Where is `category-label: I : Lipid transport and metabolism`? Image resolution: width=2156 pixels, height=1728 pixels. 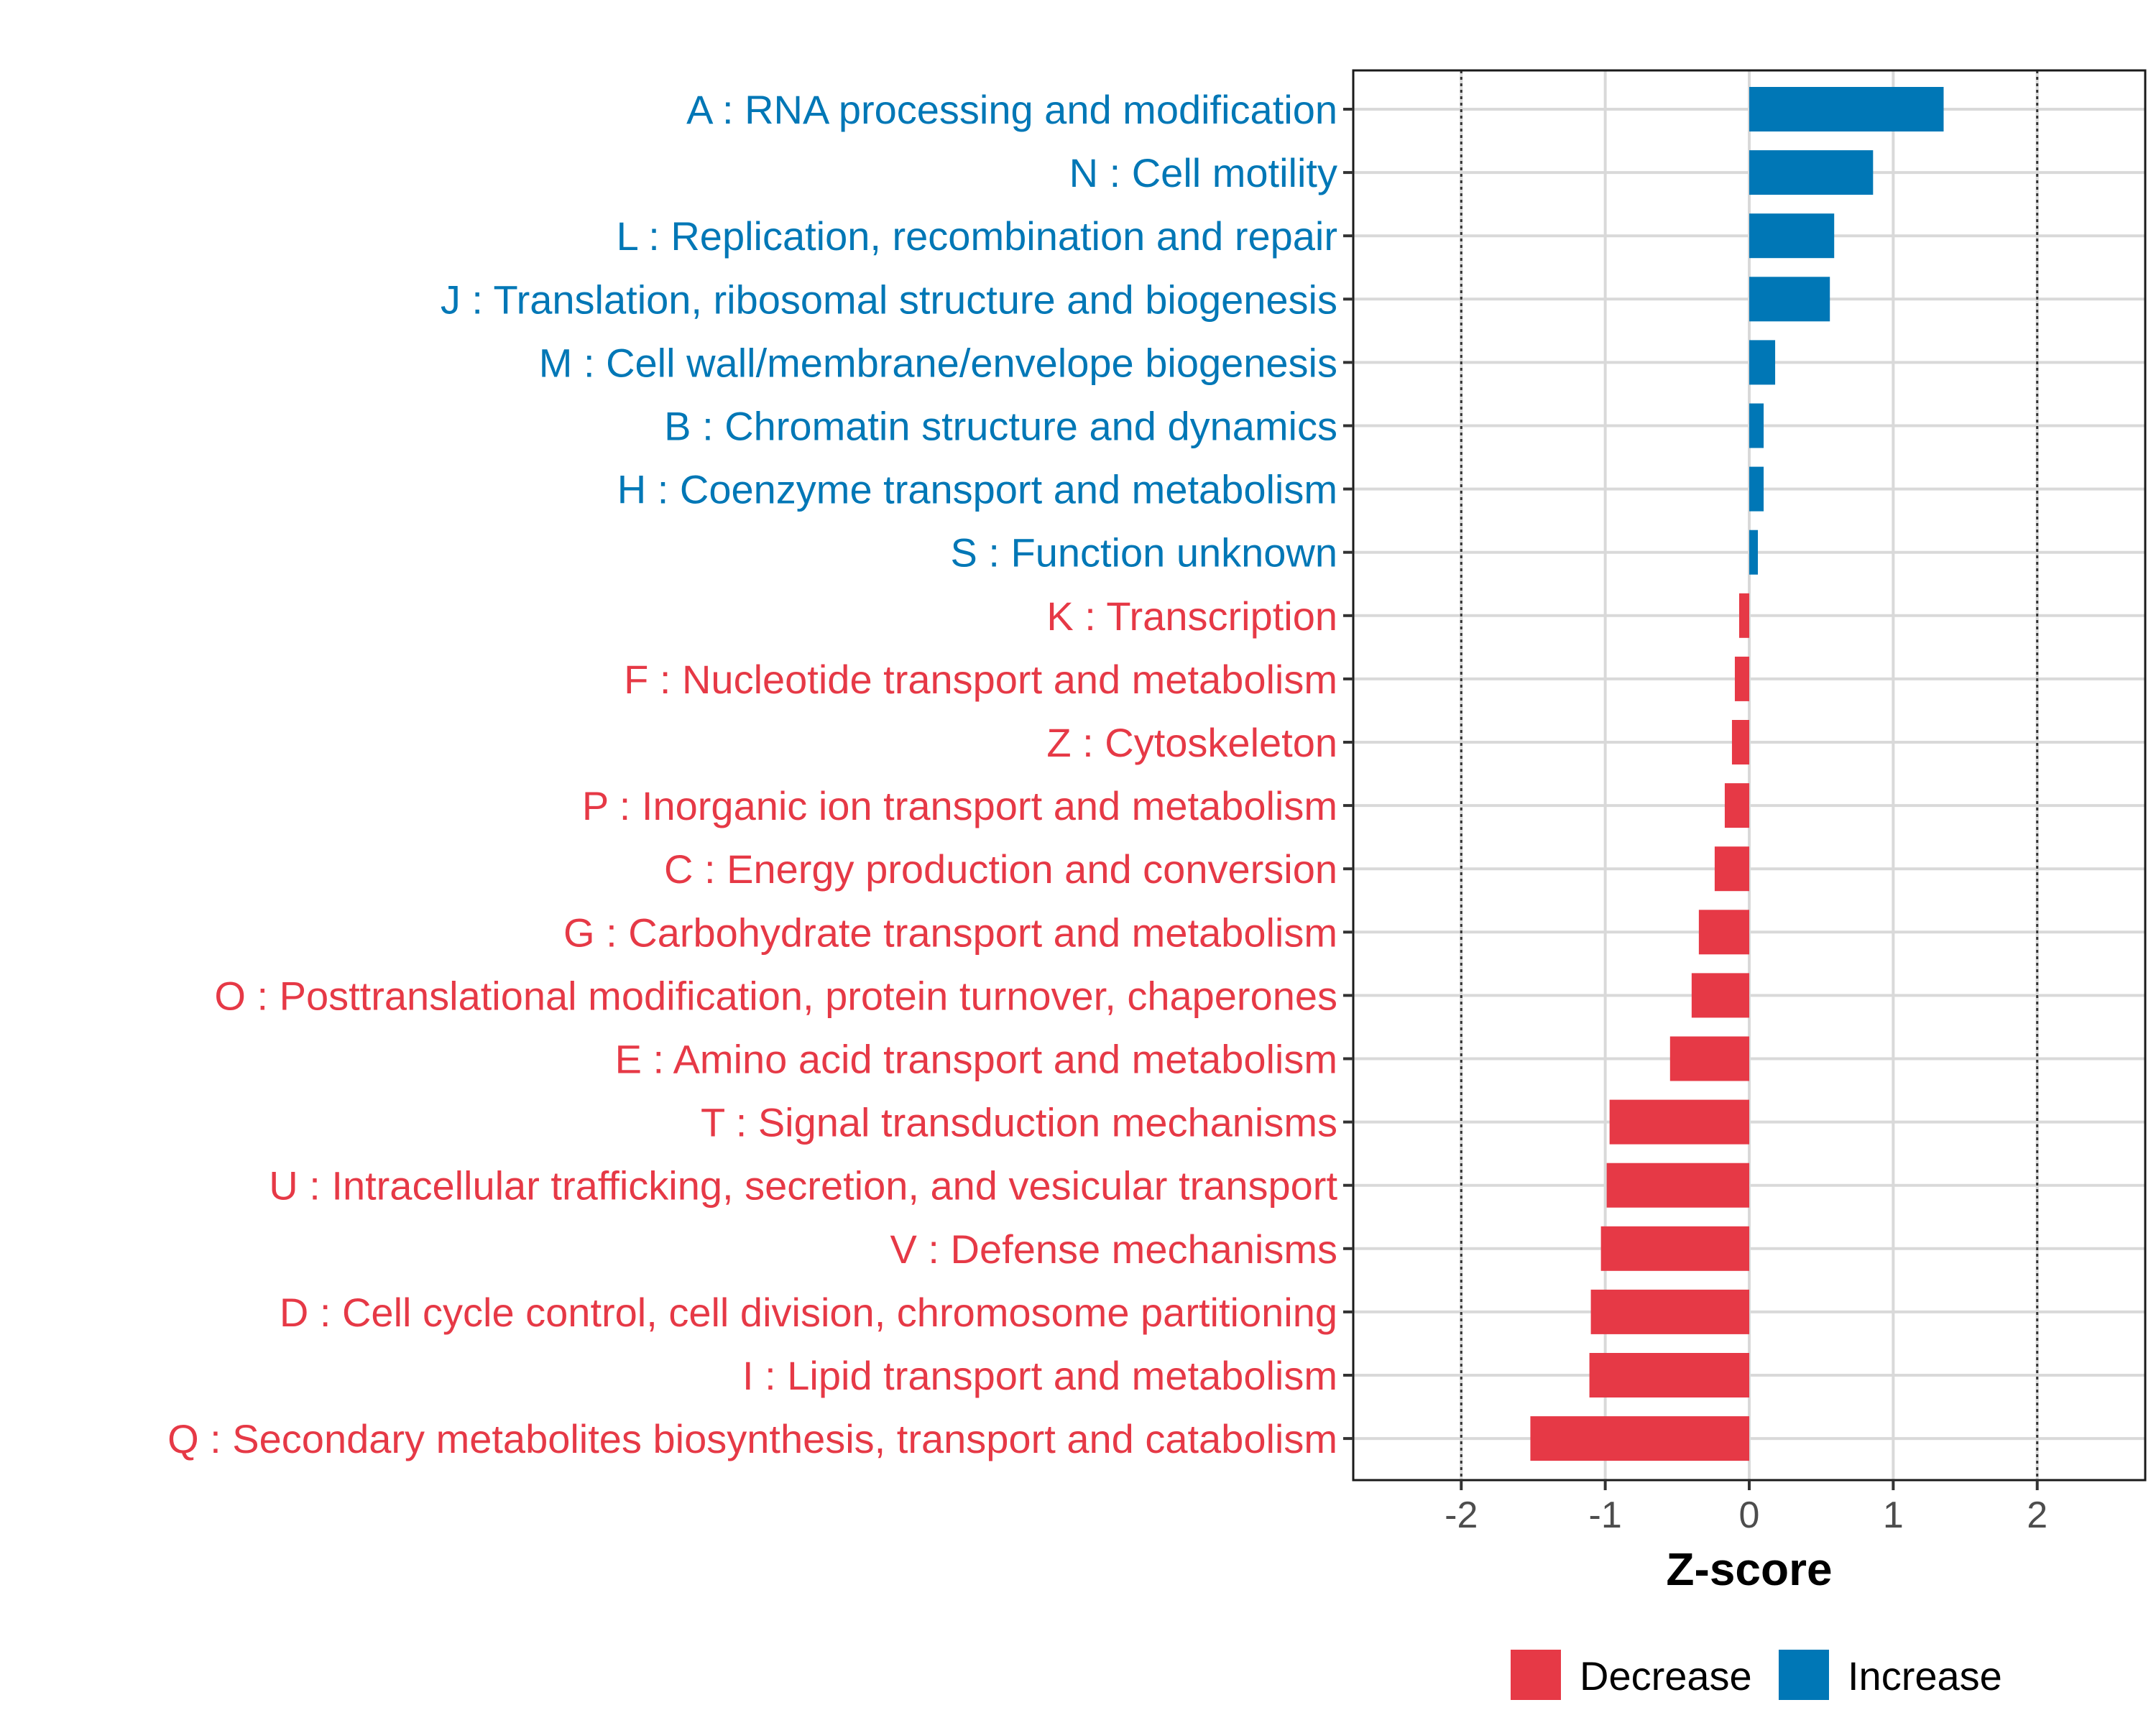 category-label: I : Lipid transport and metabolism is located at coordinates (1039, 1375).